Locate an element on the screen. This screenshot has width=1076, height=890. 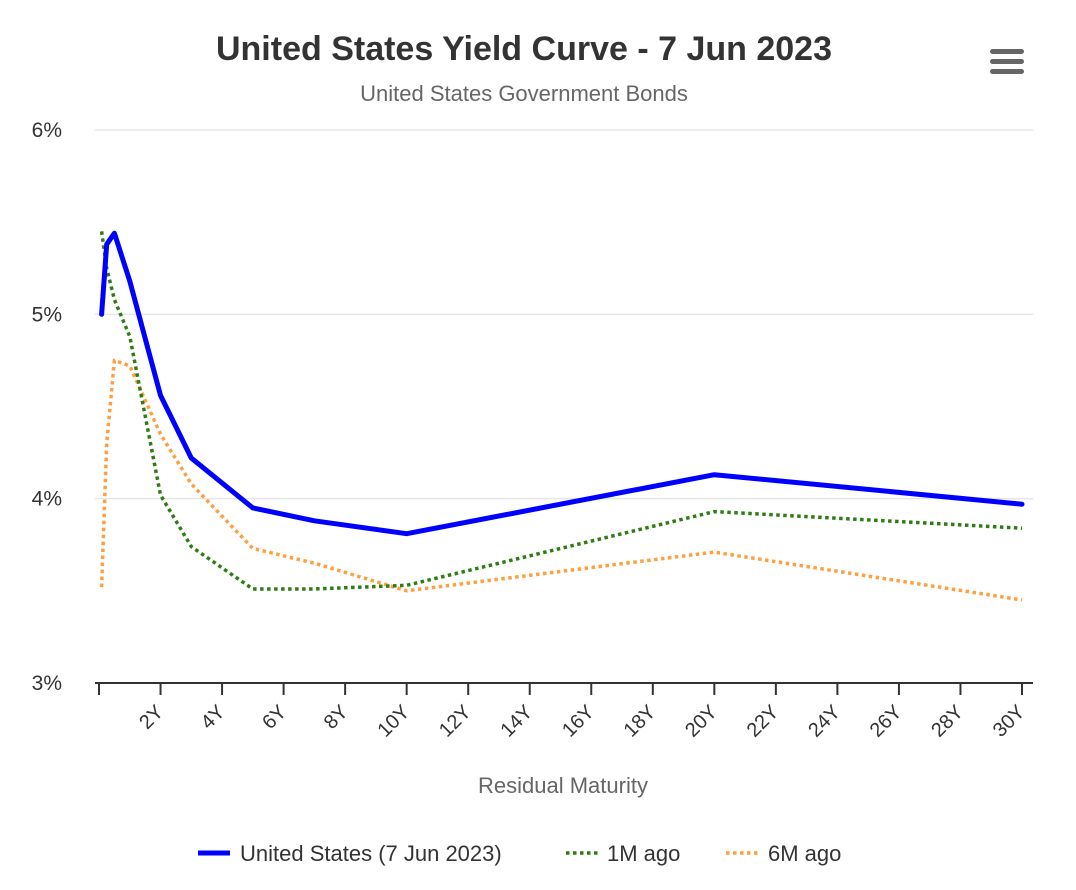
x-tick-label: 20Y is located at coordinates (701, 721).